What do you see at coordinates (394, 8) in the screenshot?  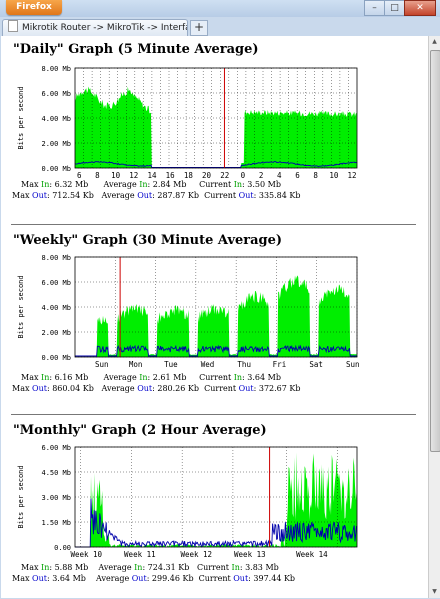 I see `maximize-button: □` at bounding box center [394, 8].